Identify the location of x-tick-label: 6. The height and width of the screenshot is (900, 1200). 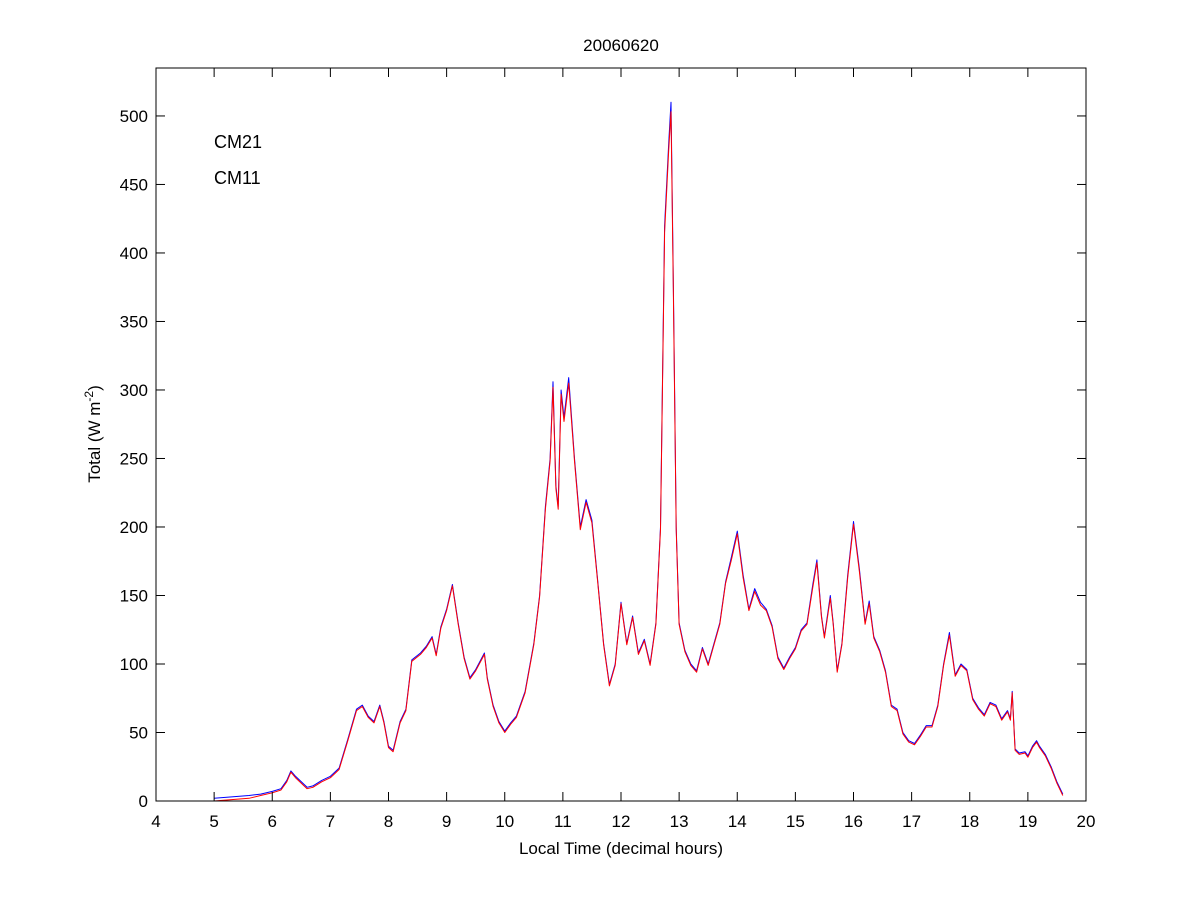
(272, 821).